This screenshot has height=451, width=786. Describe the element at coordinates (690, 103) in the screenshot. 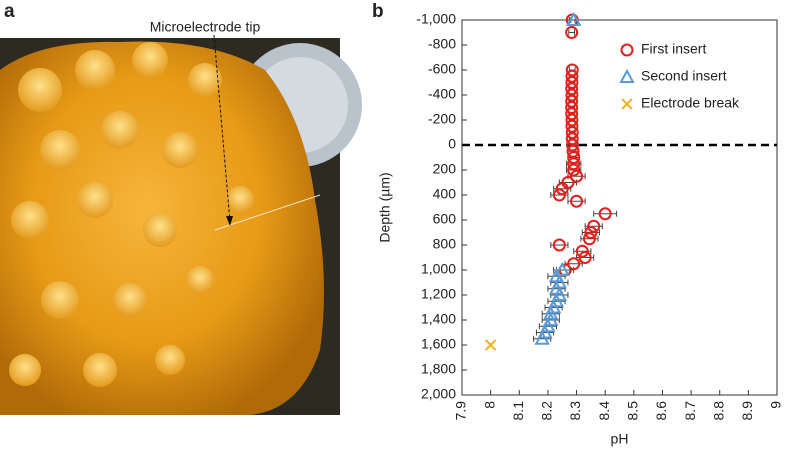

I see `legend-label: Electrode break` at that location.